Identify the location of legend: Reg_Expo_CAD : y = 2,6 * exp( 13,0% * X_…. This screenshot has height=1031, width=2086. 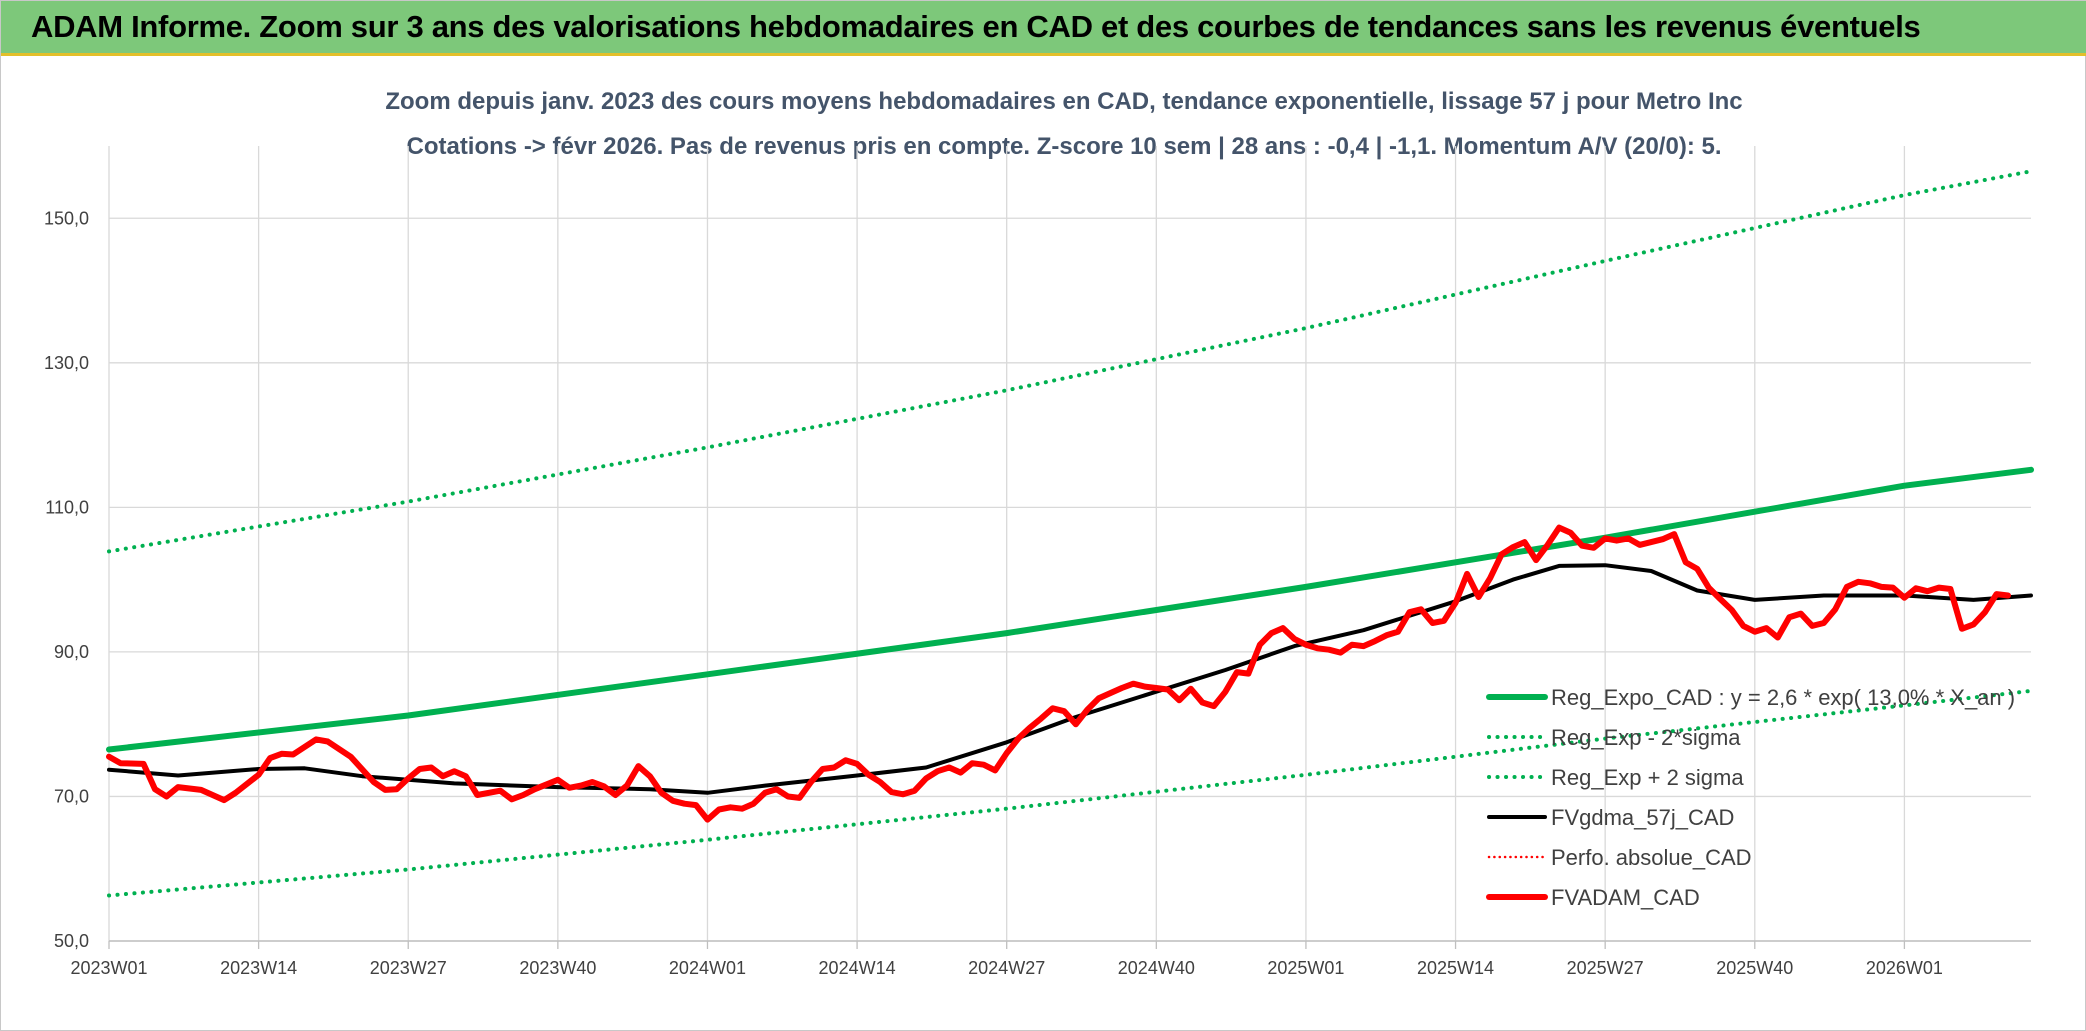
(1750, 797).